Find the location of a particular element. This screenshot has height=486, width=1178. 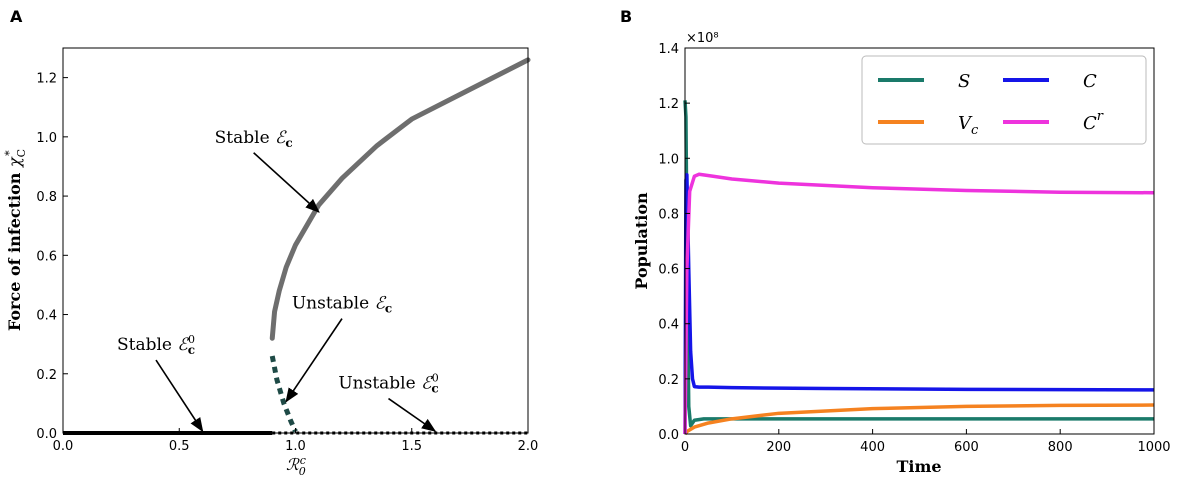

chart-b-xtick-label: 400 is located at coordinates (872, 447).